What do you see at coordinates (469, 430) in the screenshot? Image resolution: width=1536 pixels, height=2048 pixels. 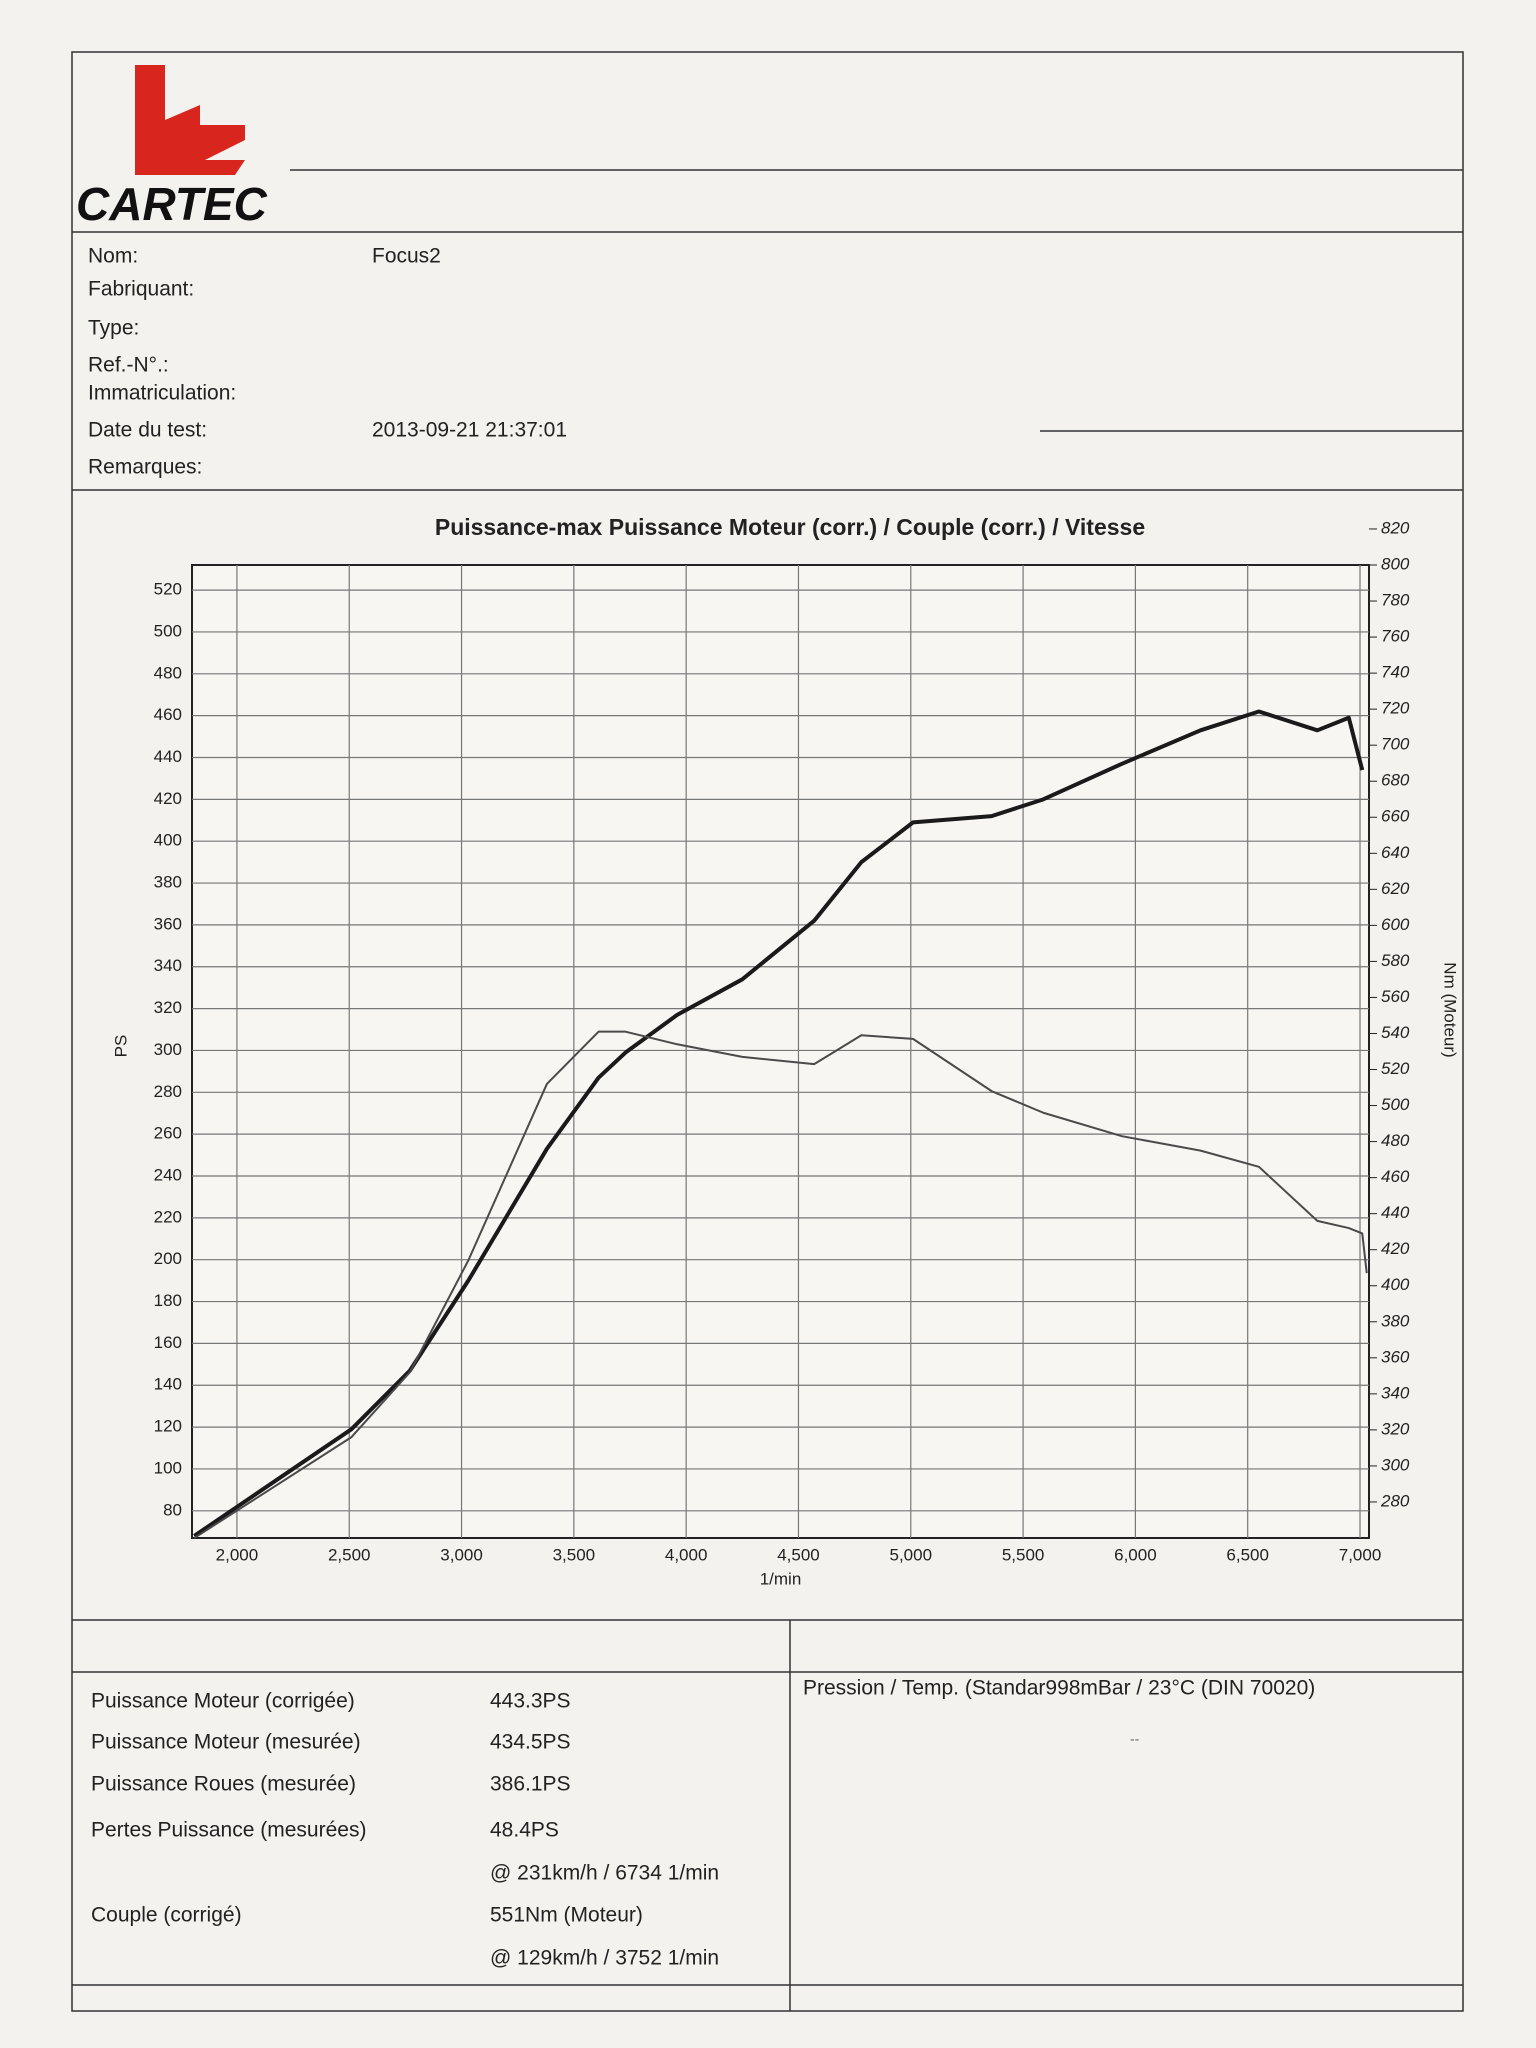 I see `field-value: 2013-09-21 21:37:01` at bounding box center [469, 430].